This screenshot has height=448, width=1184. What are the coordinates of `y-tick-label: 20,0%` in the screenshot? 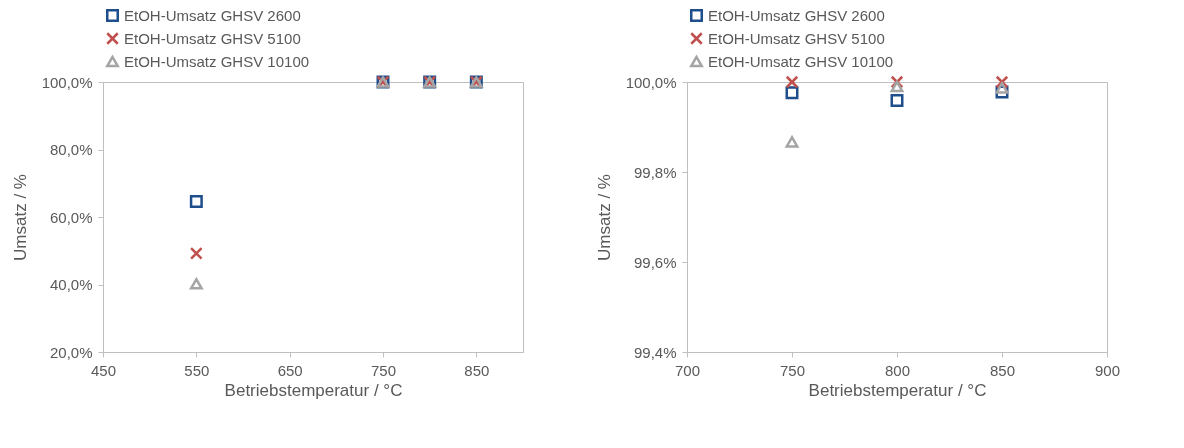 It's located at (71, 352).